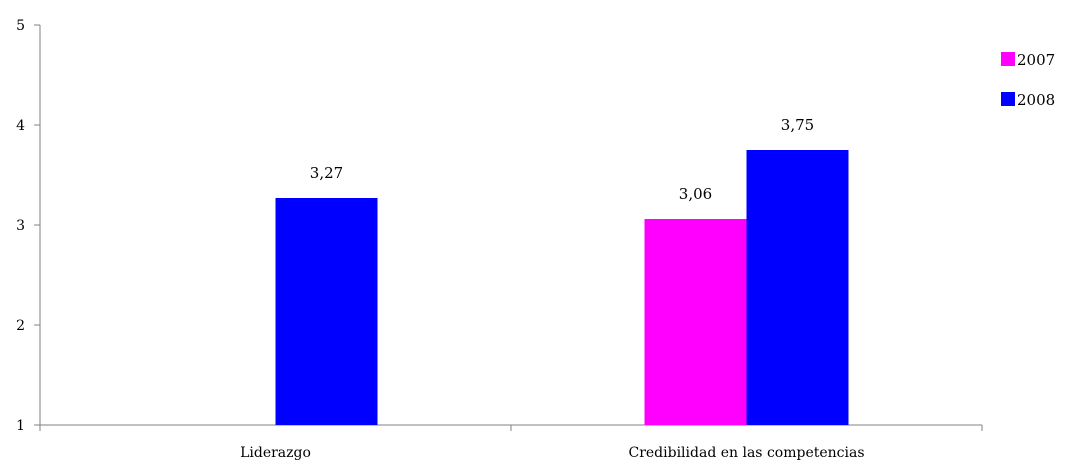 The height and width of the screenshot is (471, 1067). I want to click on y-tick-label: 4, so click(20, 126).